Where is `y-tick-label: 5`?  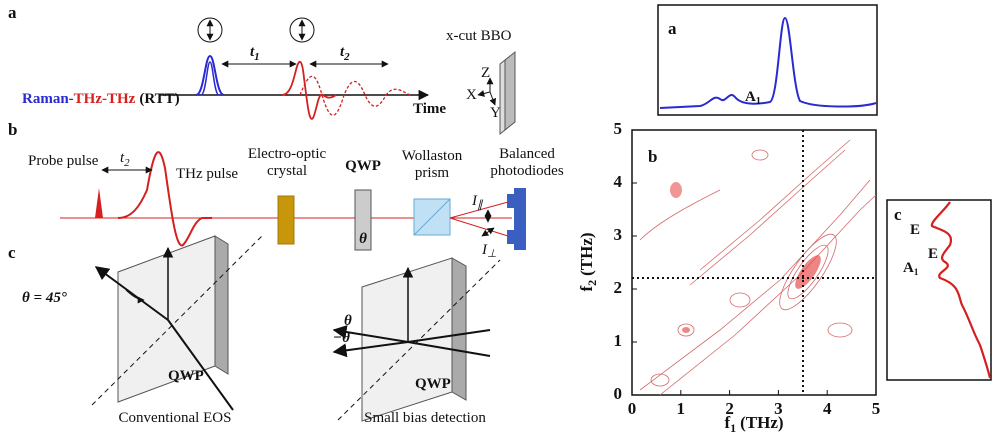 y-tick-label: 5 is located at coordinates (618, 128).